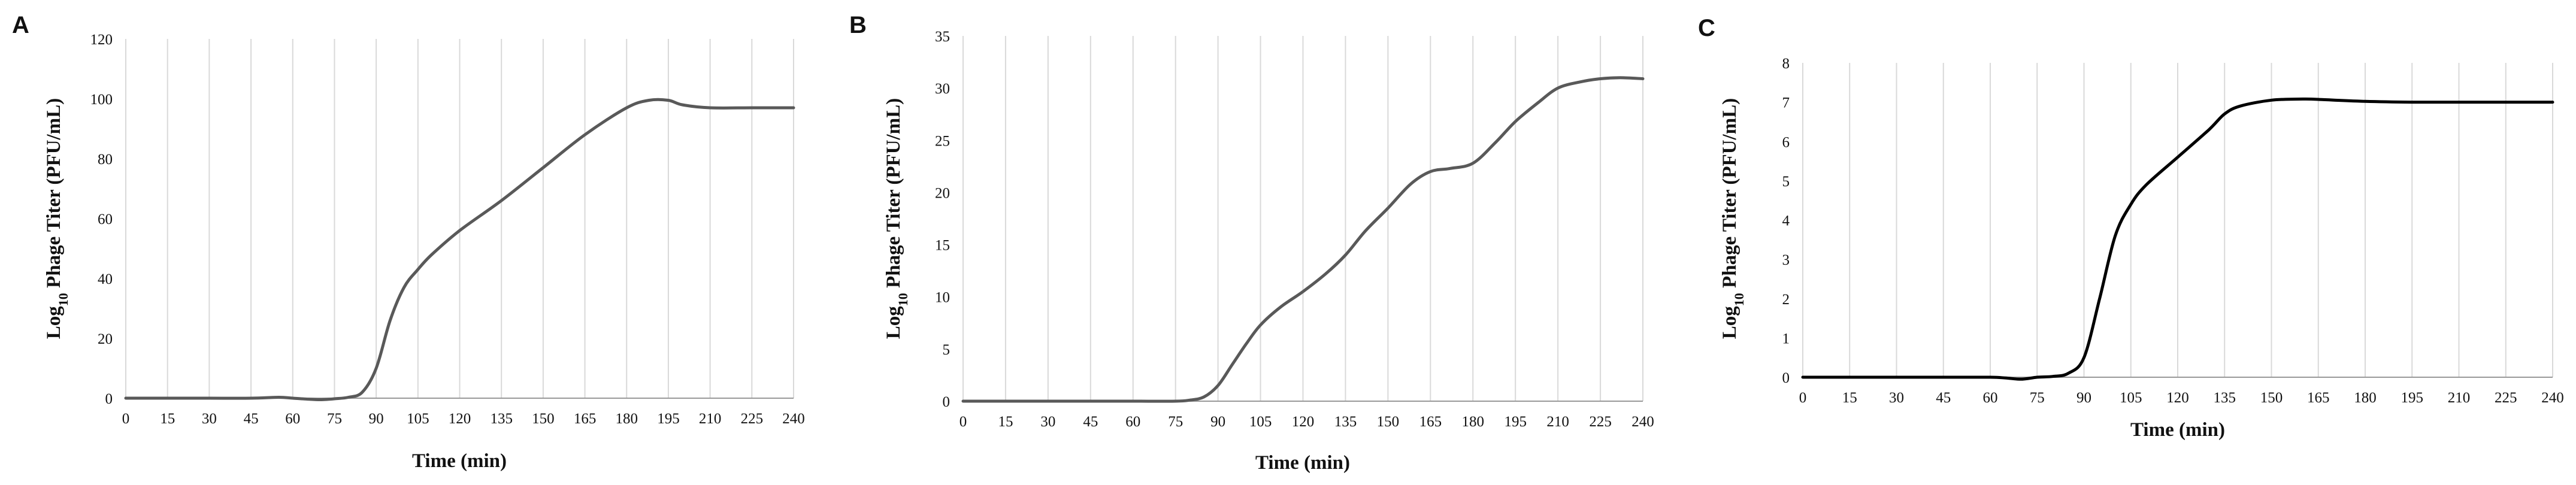  What do you see at coordinates (101, 100) in the screenshot?
I see `y-tick-label: 100` at bounding box center [101, 100].